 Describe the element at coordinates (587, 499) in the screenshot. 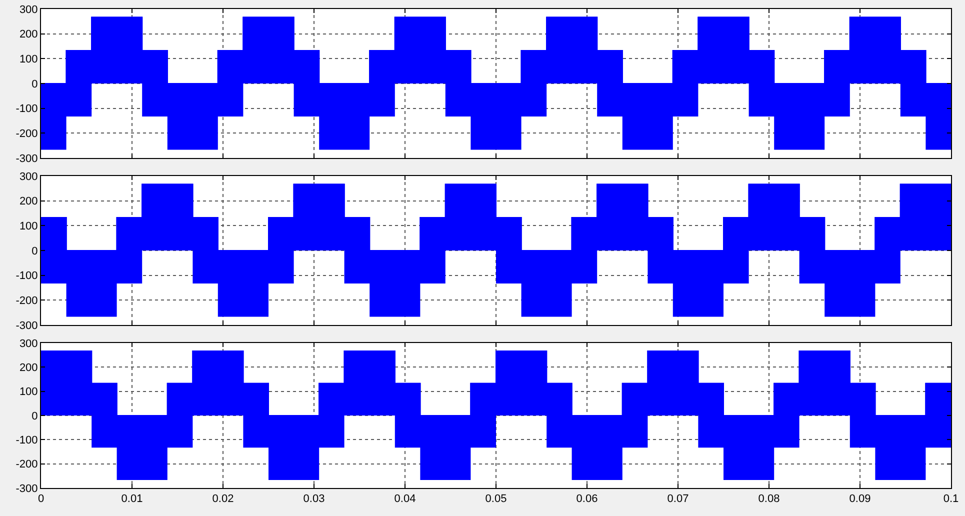

I see `x-tick-label: 0.06` at that location.